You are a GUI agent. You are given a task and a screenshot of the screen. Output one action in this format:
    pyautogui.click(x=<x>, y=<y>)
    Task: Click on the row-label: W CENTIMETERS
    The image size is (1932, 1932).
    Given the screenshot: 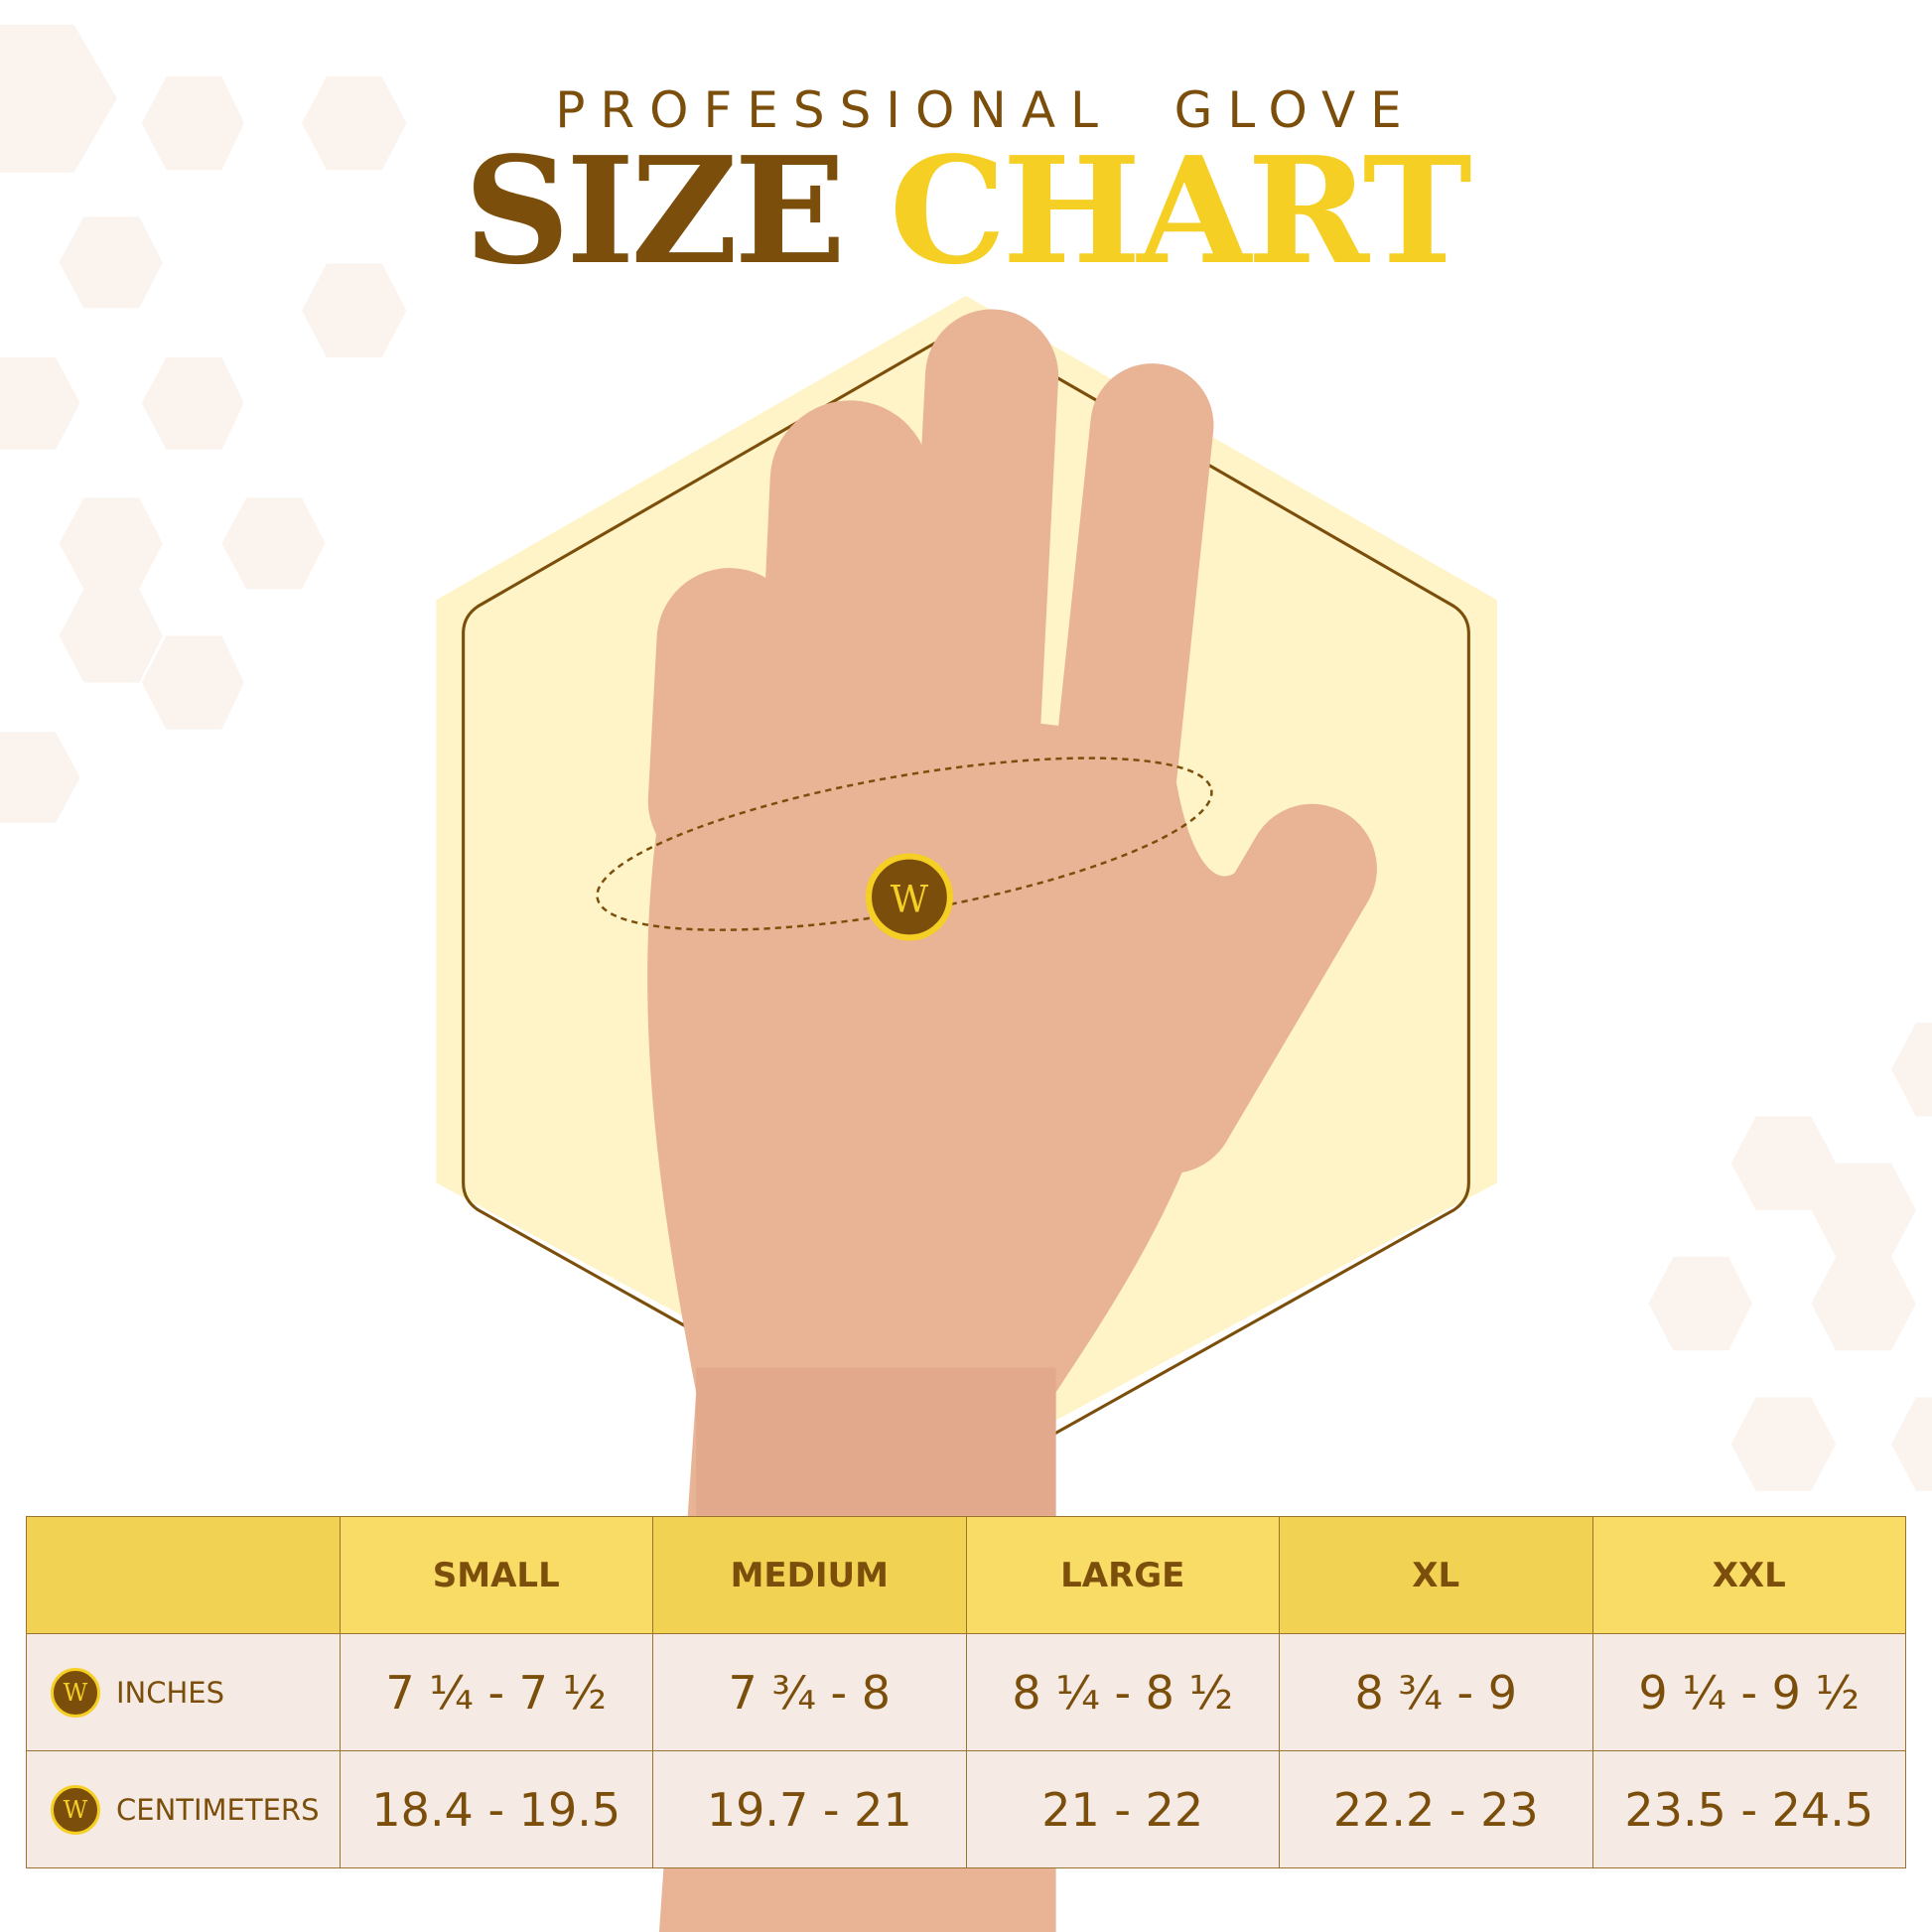 What is the action you would take?
    pyautogui.click(x=183, y=1809)
    